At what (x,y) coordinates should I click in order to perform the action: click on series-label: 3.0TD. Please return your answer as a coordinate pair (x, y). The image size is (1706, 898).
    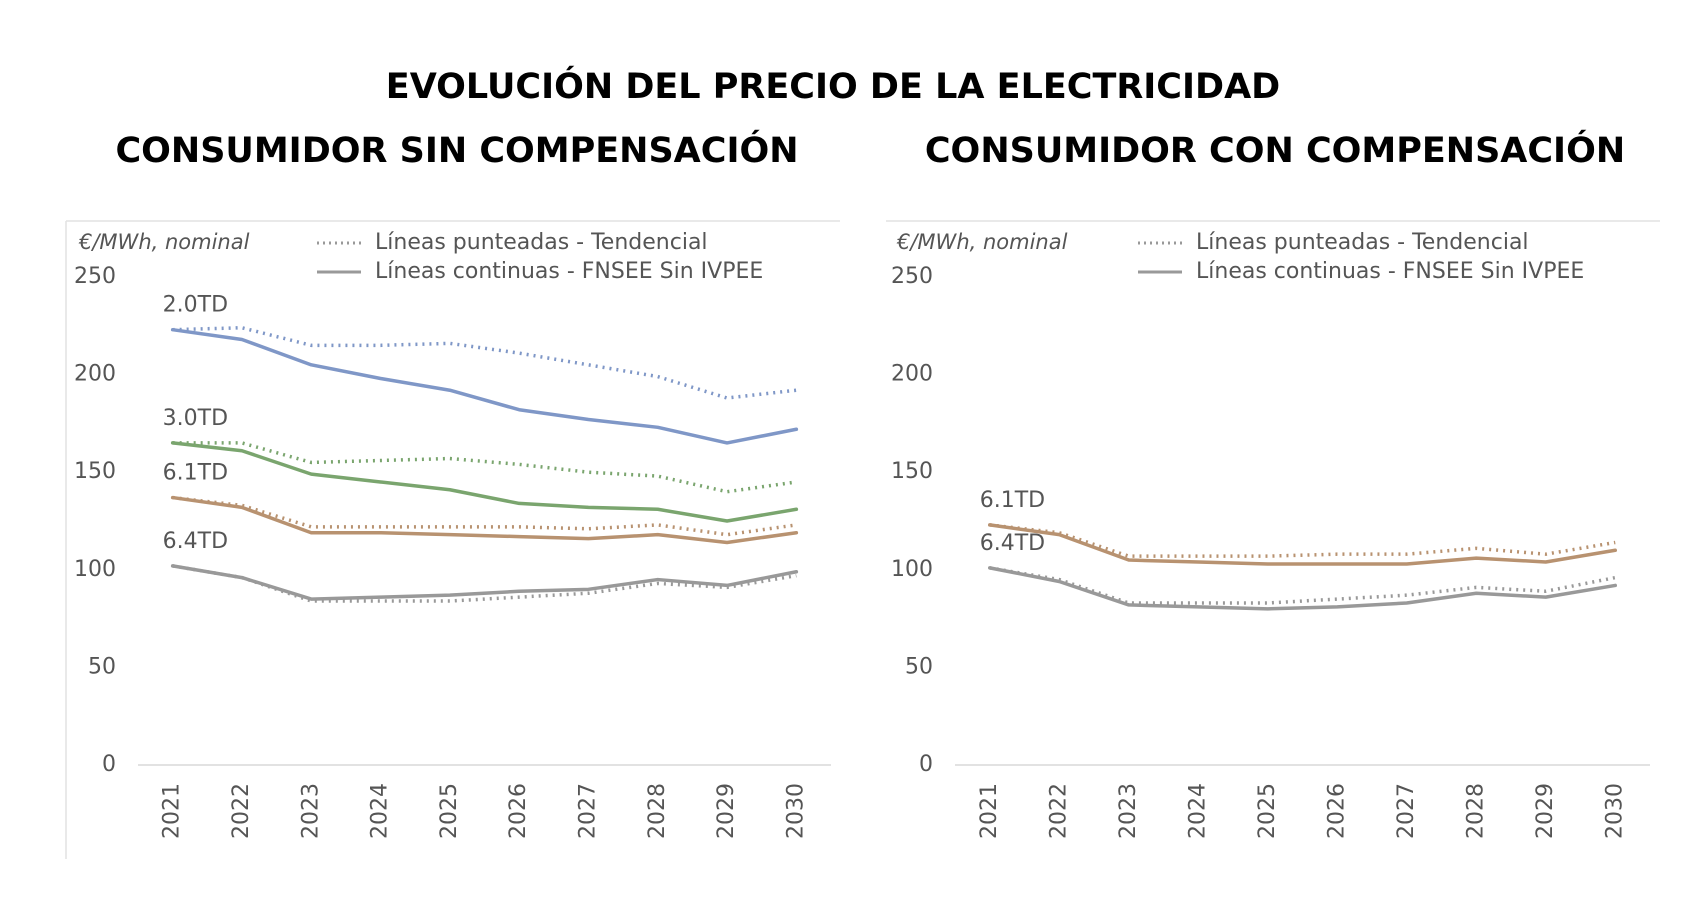
    Looking at the image, I should click on (195, 418).